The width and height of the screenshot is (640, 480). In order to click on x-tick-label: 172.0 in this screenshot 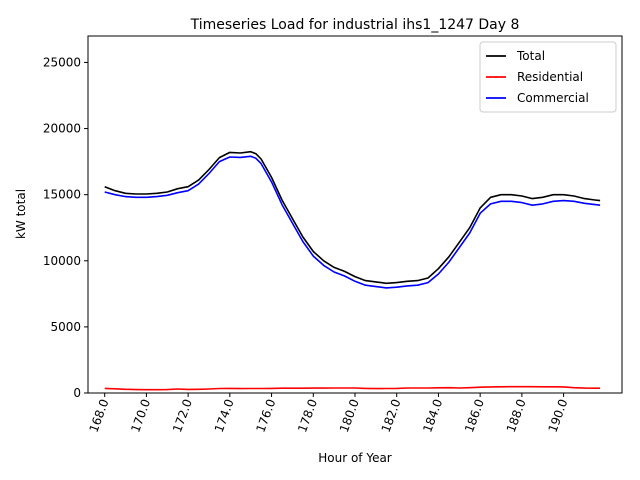, I will do `click(182, 415)`.